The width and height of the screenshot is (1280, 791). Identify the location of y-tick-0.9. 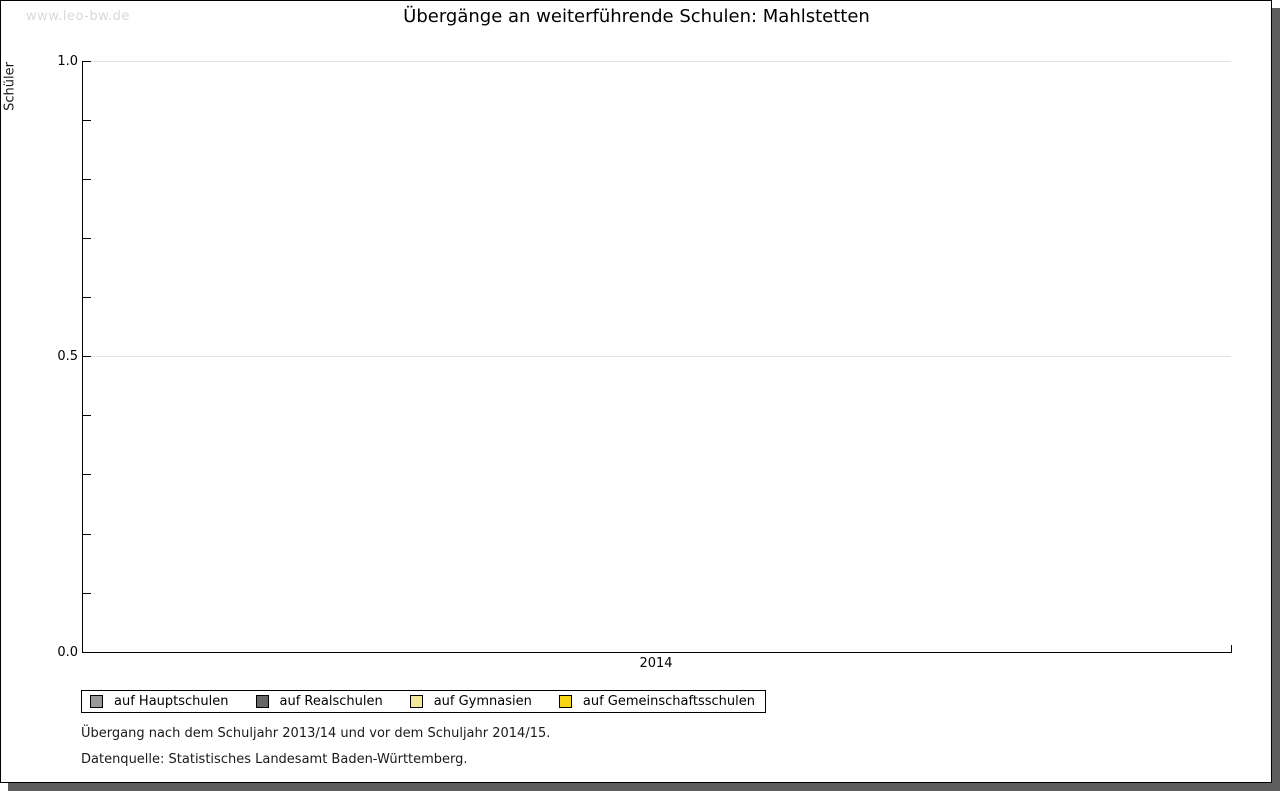
(87, 120).